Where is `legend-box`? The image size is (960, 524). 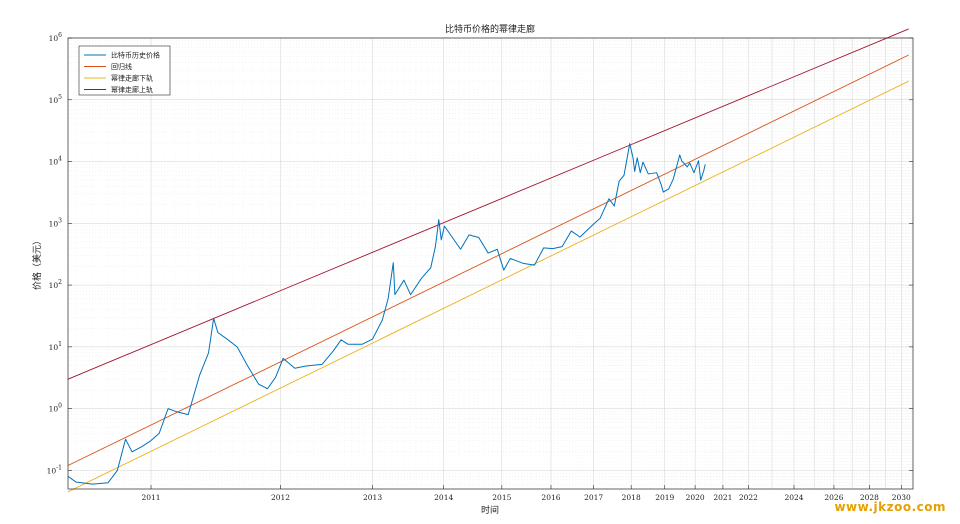 legend-box is located at coordinates (124, 70).